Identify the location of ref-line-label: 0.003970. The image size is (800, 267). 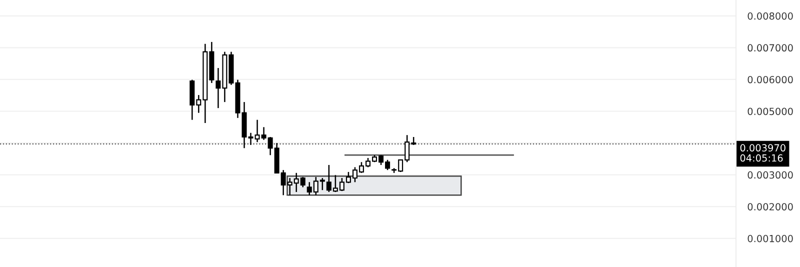
(763, 148).